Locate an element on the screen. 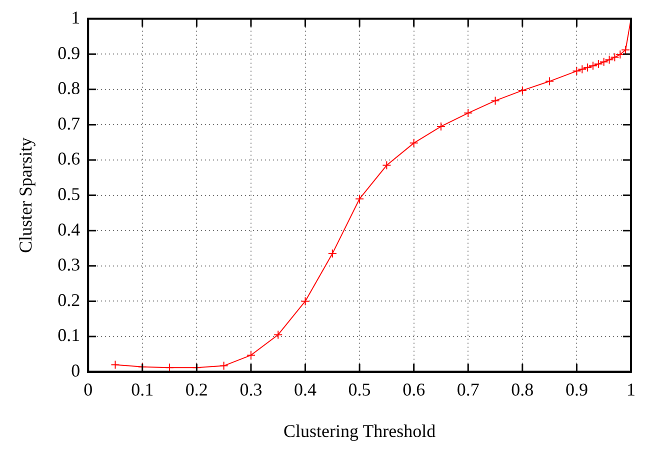 This screenshot has height=457, width=651. y-tick-label: 0.9 is located at coordinates (69, 52).